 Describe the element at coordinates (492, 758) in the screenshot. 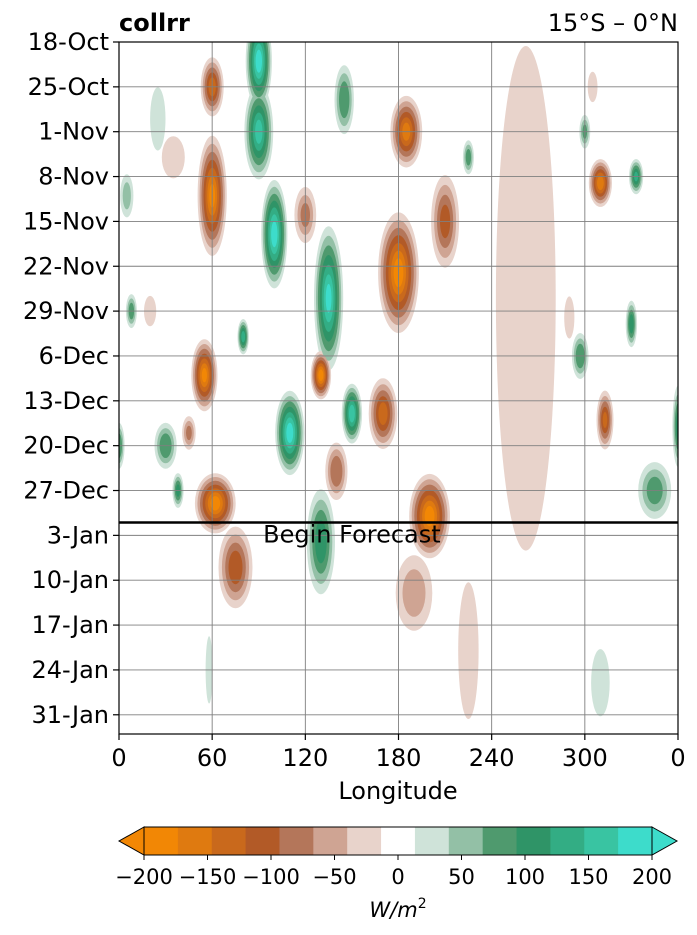

I see `x-tick-label: 240` at that location.